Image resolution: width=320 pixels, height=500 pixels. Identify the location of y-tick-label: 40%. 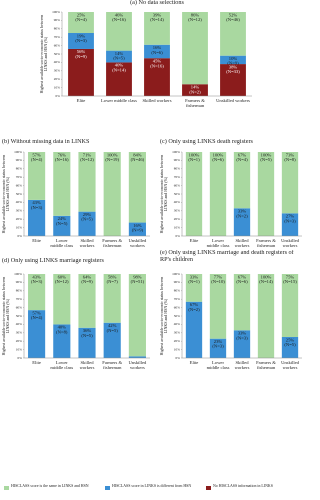
(19, 202).